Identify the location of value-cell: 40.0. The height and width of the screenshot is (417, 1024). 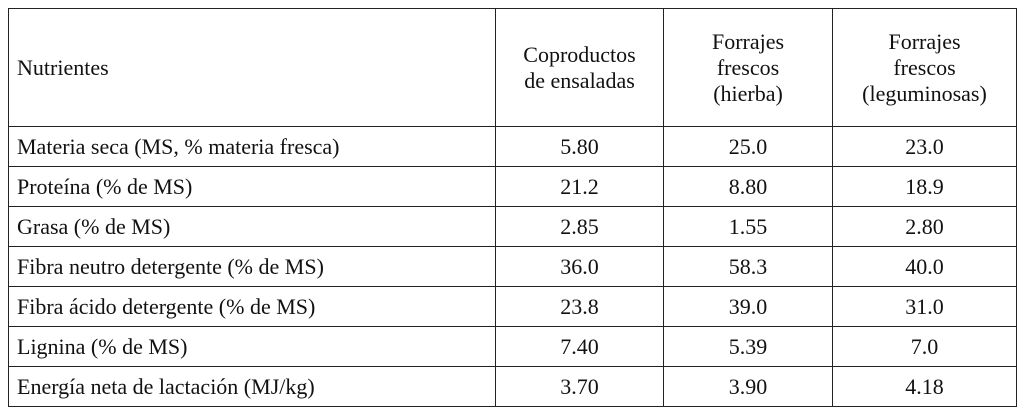
(924, 266).